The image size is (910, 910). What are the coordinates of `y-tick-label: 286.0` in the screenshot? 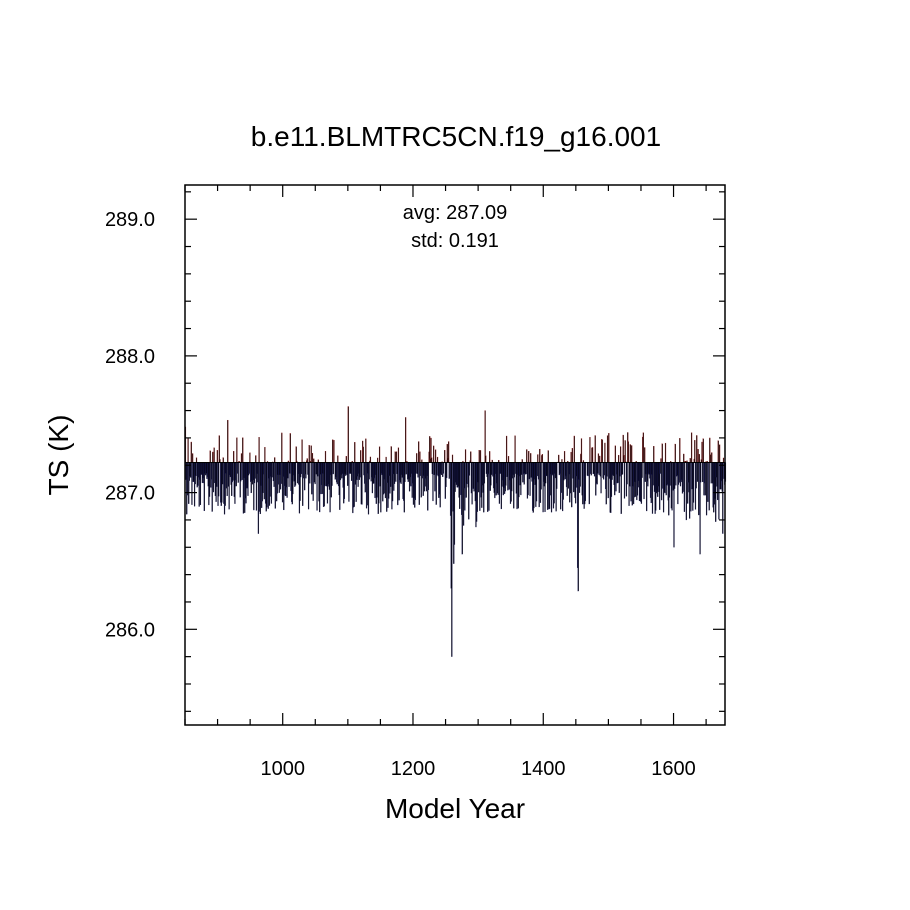 It's located at (130, 630).